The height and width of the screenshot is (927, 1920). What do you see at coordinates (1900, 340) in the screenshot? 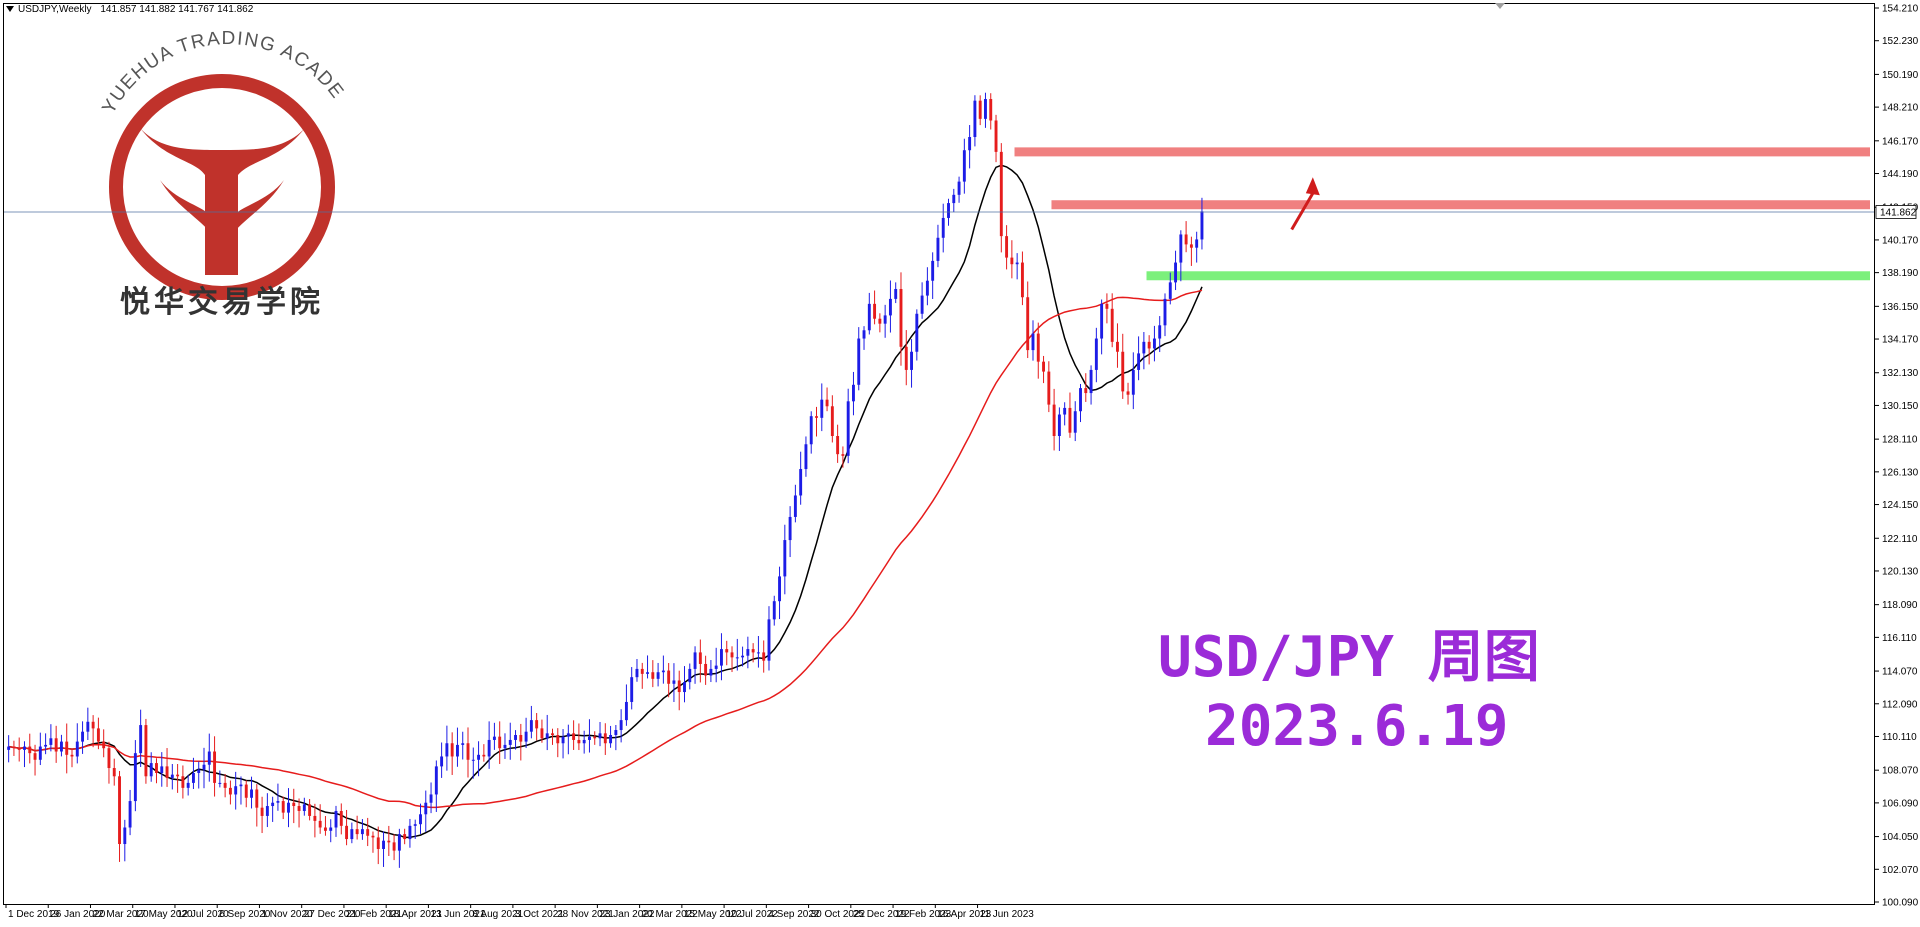
I see `y-tick-label: 134.170` at bounding box center [1900, 340].